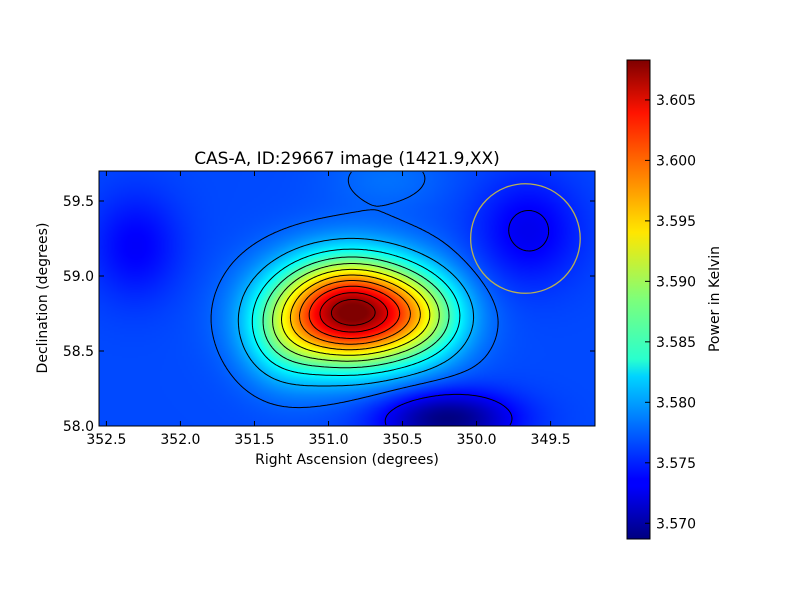 This screenshot has height=600, width=800. I want to click on y-tick-label: 59.0, so click(78, 277).